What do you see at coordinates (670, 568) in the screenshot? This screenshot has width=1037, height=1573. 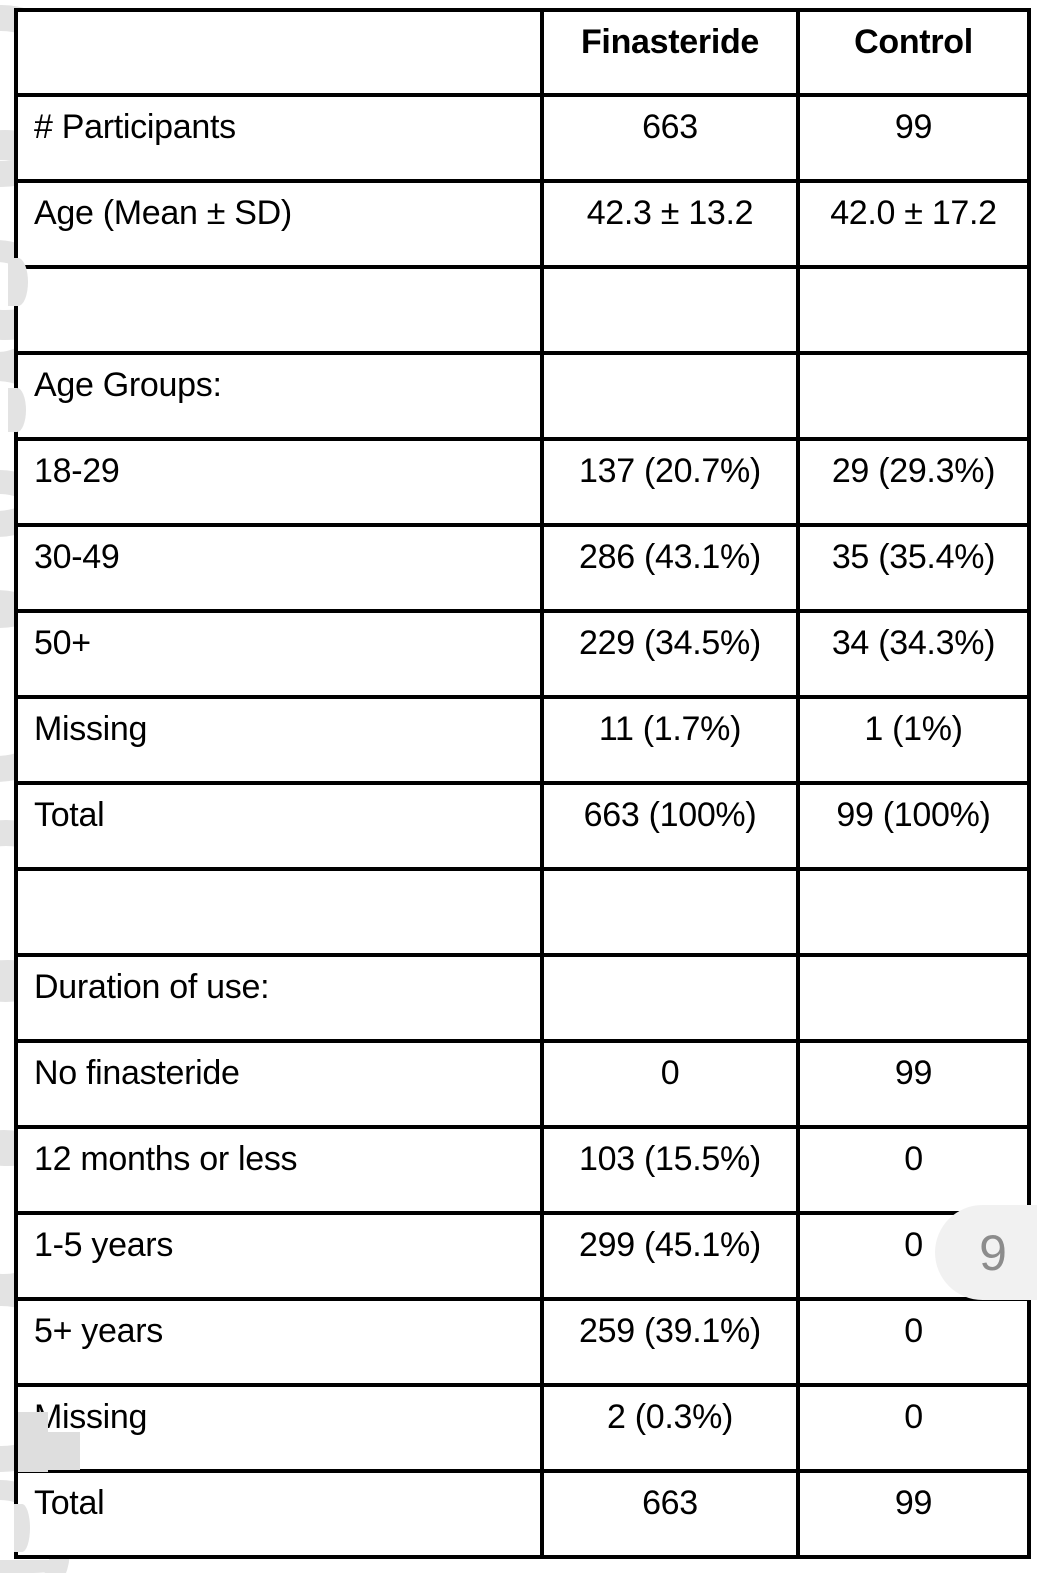 I see `finasteride-value: 286 (43.1%)` at bounding box center [670, 568].